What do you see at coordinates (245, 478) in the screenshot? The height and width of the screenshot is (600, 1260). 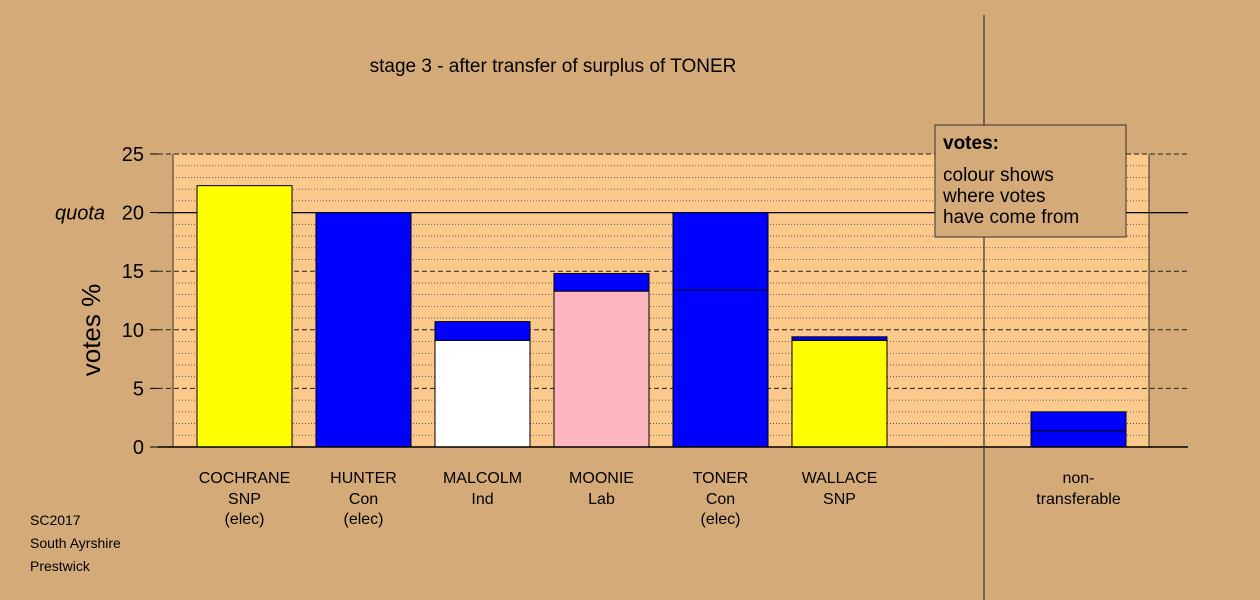 I see `candidate-name: COCHRANE` at bounding box center [245, 478].